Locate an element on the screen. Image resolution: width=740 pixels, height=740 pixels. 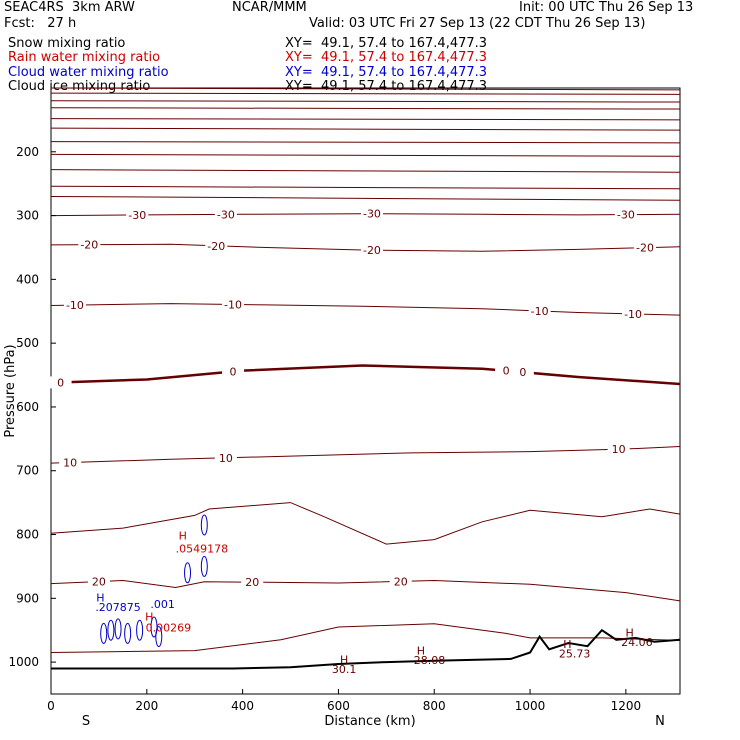
field-cloud-ice-xy: XY= 49.1, 57.4 to 167.4,477.3 is located at coordinates (386, 86).